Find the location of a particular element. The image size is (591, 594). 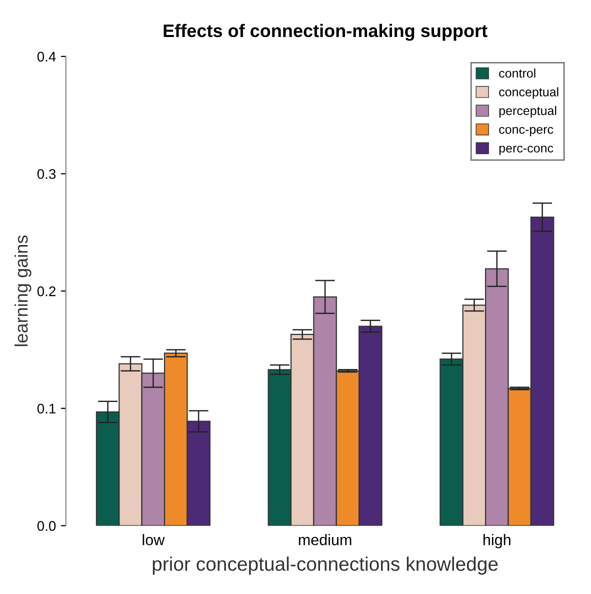

chart-title: Effects of connection-making support is located at coordinates (326, 32).